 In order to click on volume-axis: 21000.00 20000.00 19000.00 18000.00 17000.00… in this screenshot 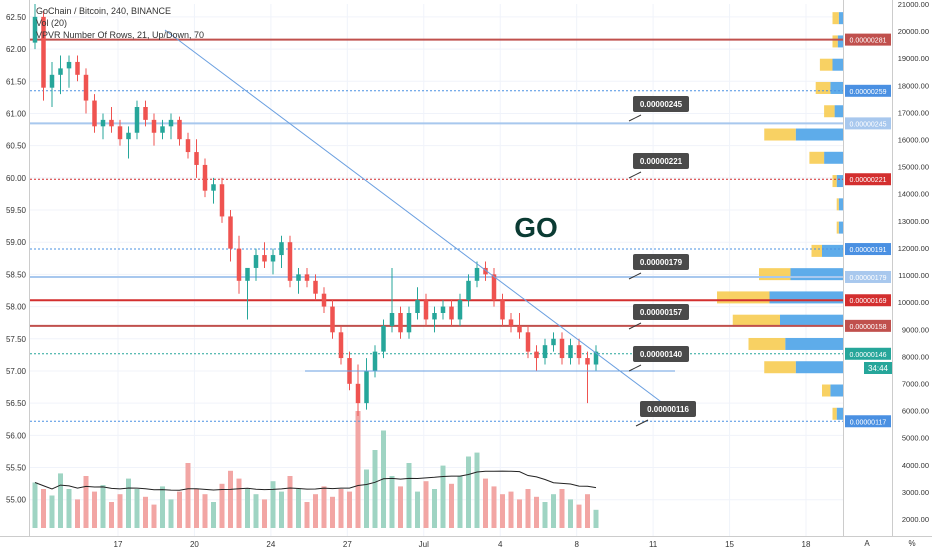, I will do `click(913, 262)`.